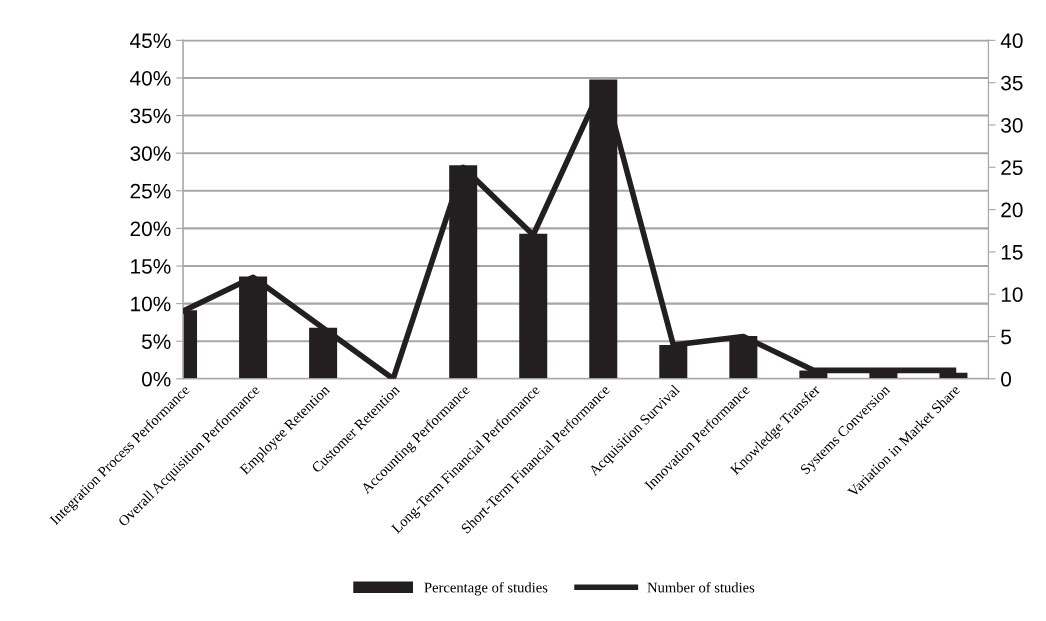 Image resolution: width=1046 pixels, height=621 pixels. I want to click on y2-tick-label: 20, so click(1012, 210).